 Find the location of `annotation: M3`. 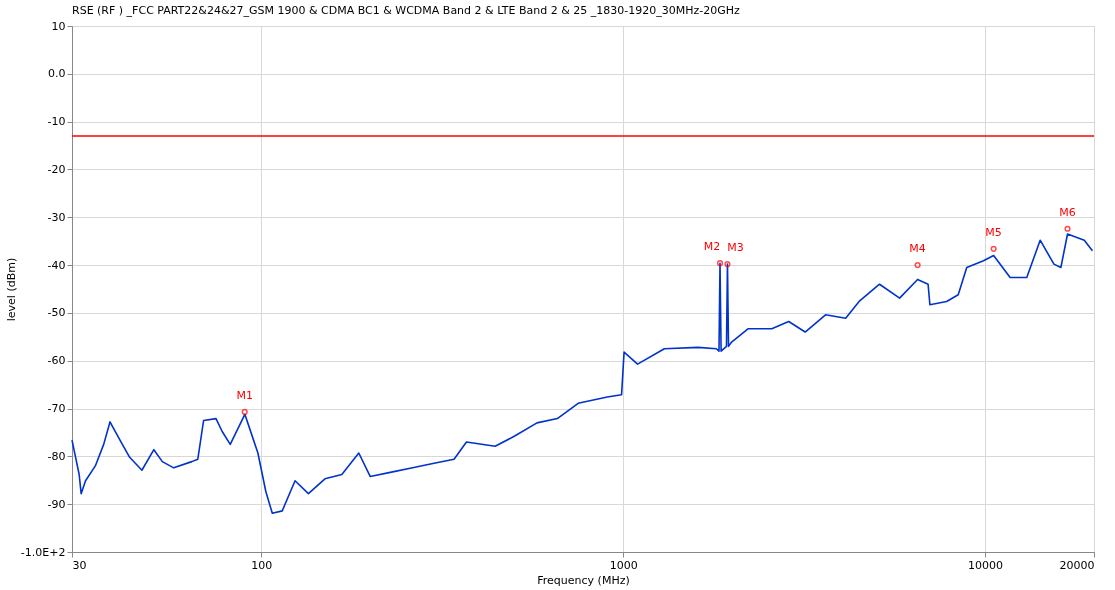

annotation: M3 is located at coordinates (735, 248).